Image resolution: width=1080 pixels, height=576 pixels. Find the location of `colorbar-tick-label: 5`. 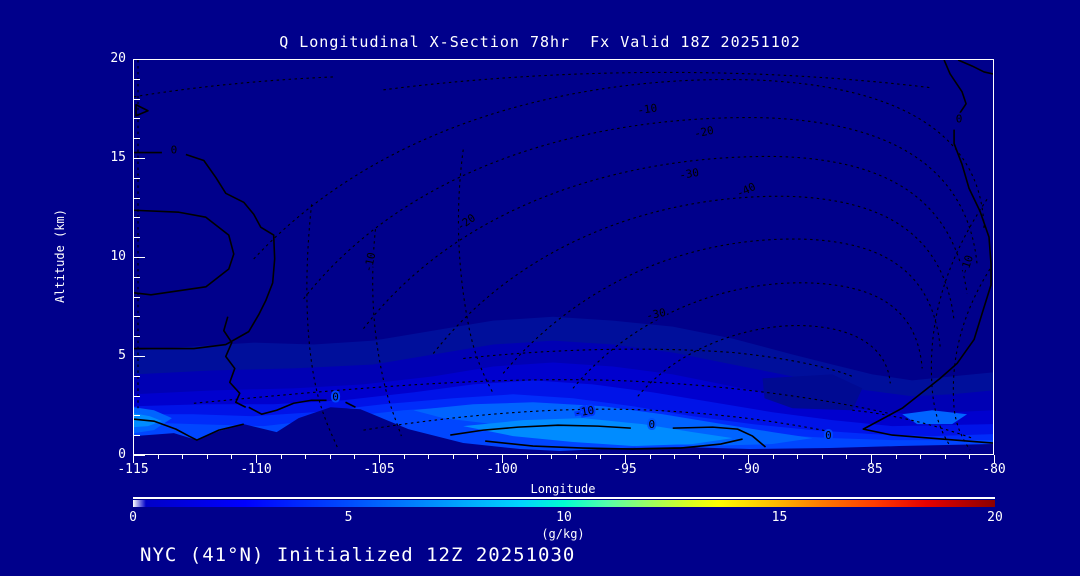

colorbar-tick-label: 5 is located at coordinates (348, 517).